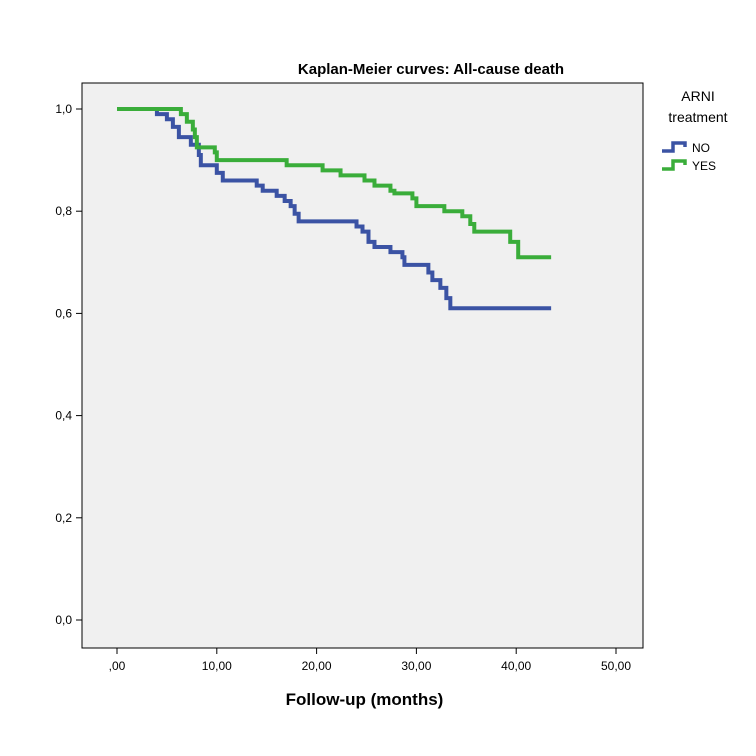 Image resolution: width=756 pixels, height=756 pixels. What do you see at coordinates (63, 416) in the screenshot?
I see `y-tick-label: 0,4` at bounding box center [63, 416].